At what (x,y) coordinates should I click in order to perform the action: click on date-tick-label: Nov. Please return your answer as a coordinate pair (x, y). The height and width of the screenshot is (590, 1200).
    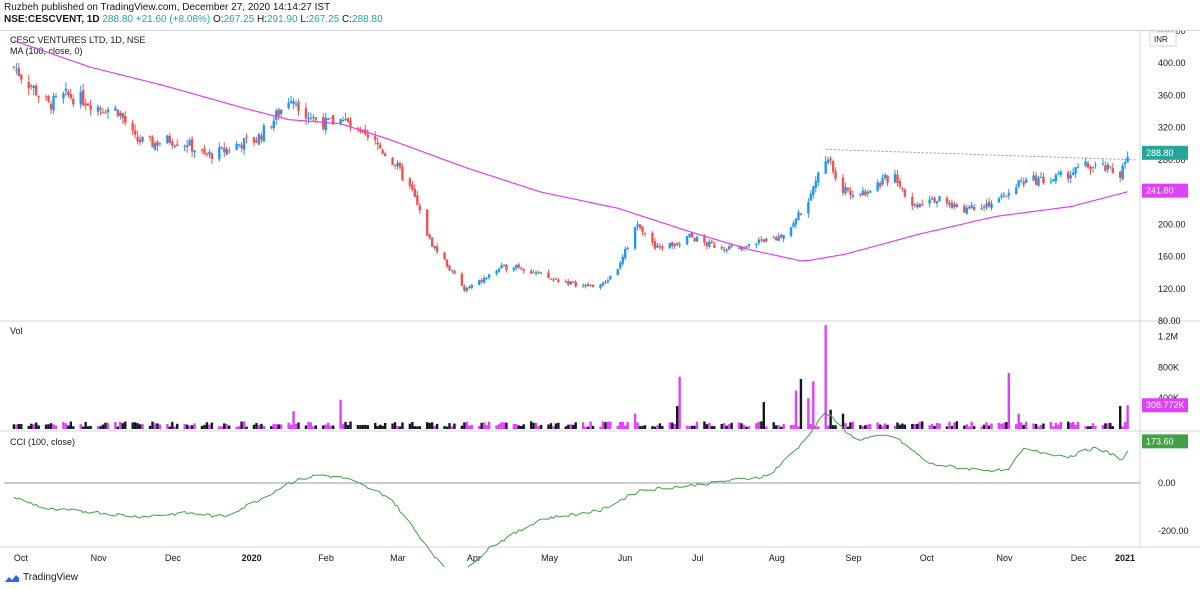
    Looking at the image, I should click on (99, 558).